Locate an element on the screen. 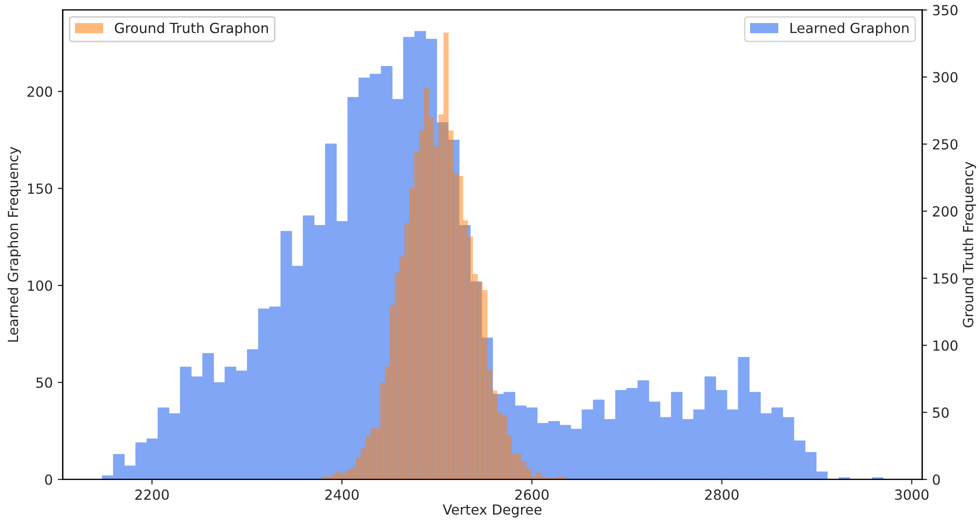 The image size is (980, 524). y-tick-label: 0 is located at coordinates (48, 479).